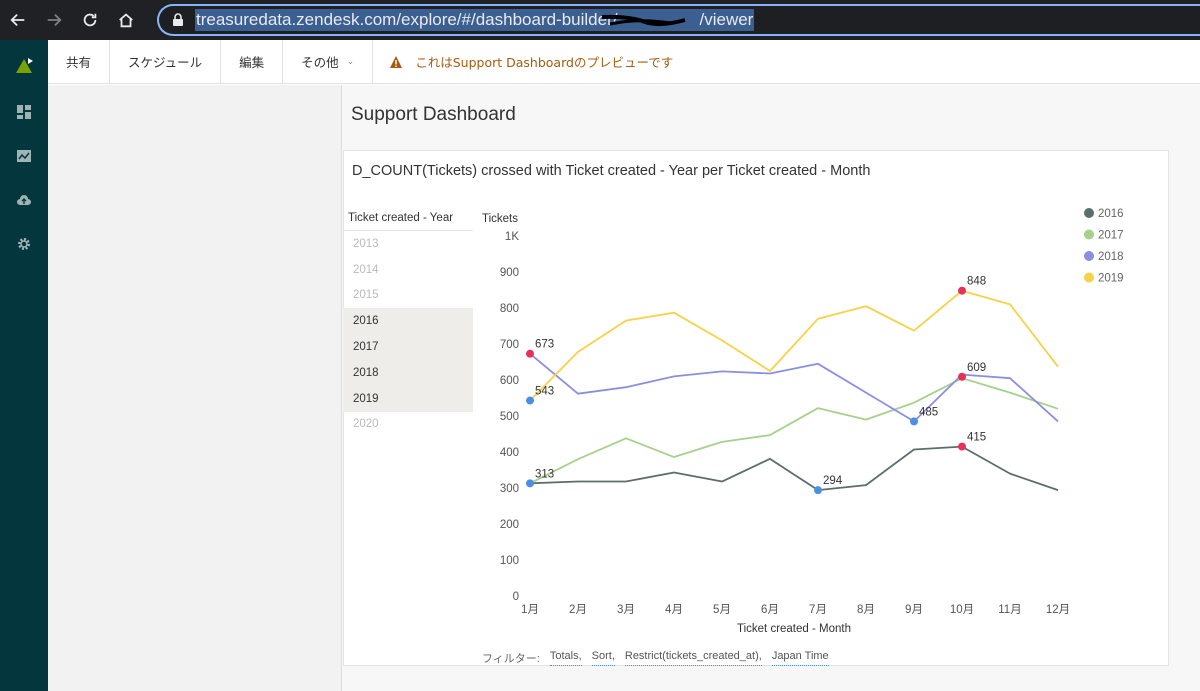 This screenshot has width=1200, height=691. Describe the element at coordinates (1089, 277) in the screenshot. I see `legend-marker-2019` at that location.